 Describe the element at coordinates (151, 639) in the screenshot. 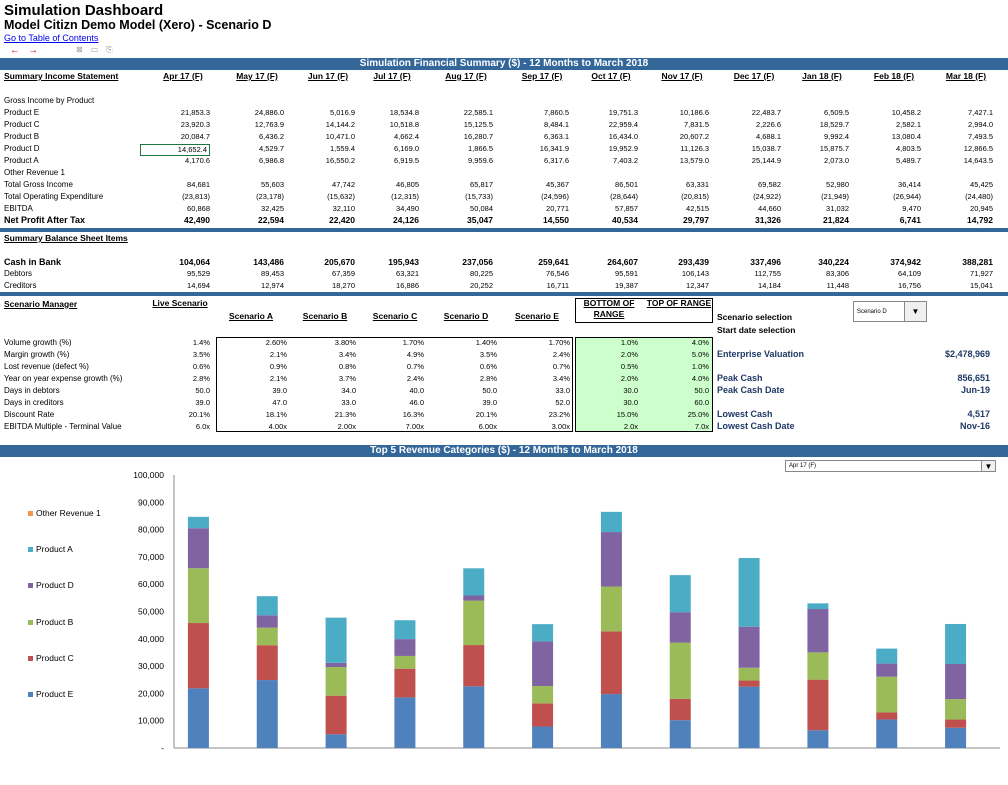

I see `y-tick-label: 40,000` at that location.